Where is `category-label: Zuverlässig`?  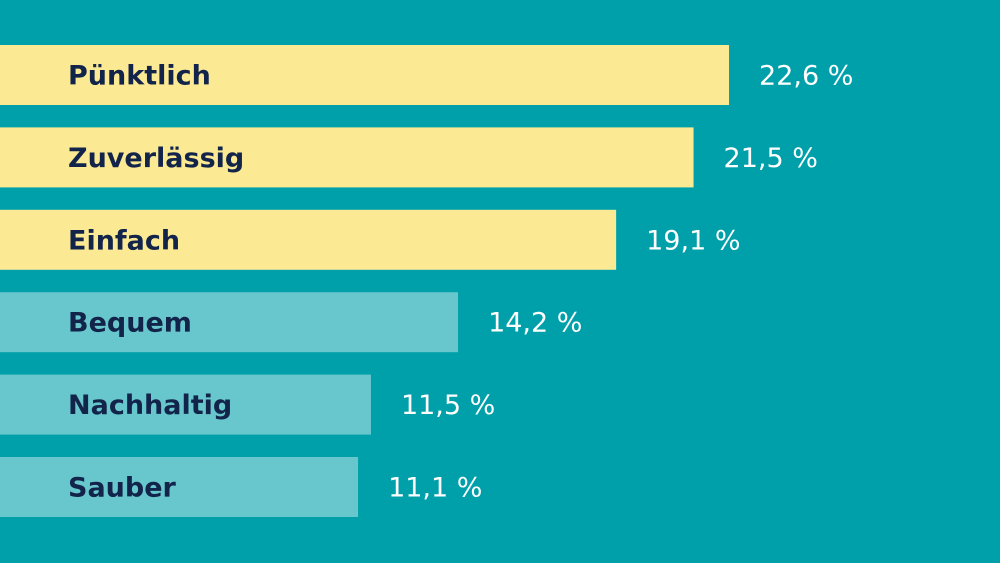
category-label: Zuverlässig is located at coordinates (156, 158).